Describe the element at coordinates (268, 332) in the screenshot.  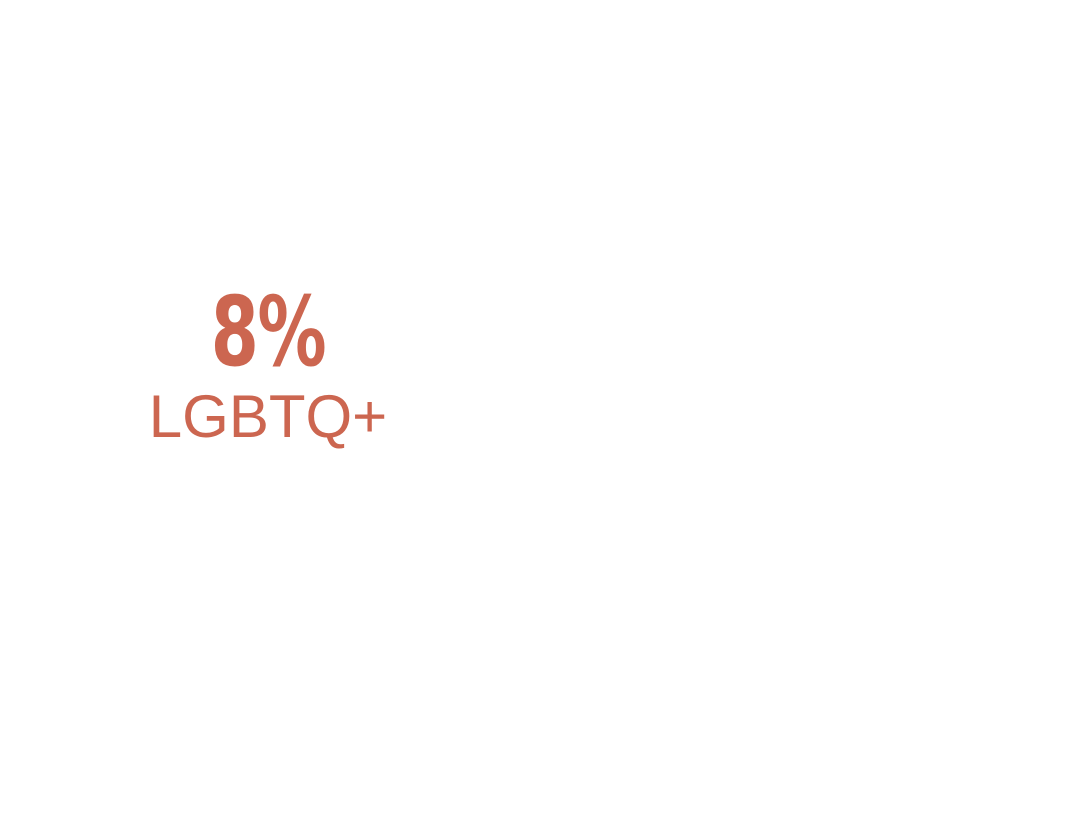
I see `stat-value: 8%` at that location.